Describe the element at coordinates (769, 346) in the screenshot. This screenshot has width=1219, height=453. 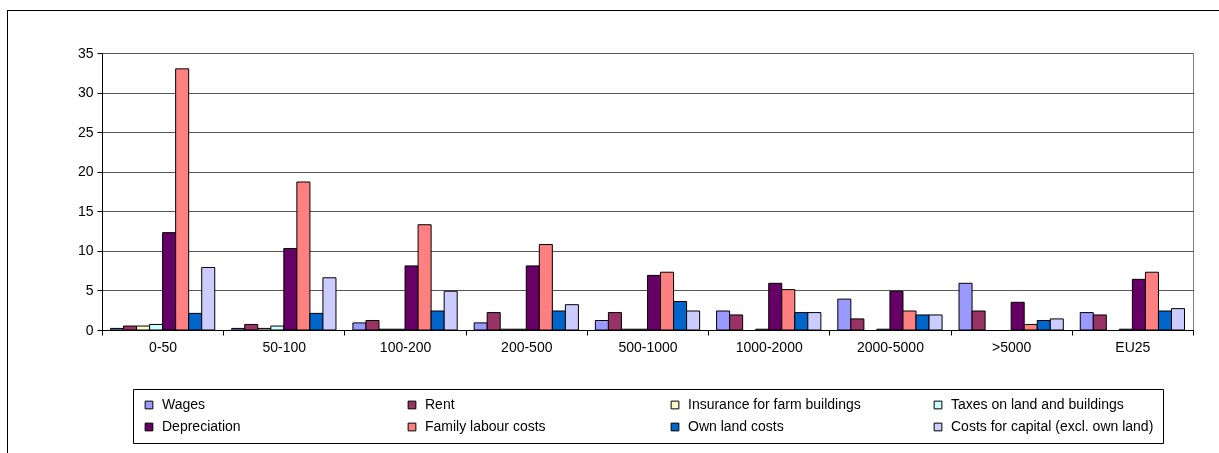
I see `x-tick-label: 1000-2000` at that location.